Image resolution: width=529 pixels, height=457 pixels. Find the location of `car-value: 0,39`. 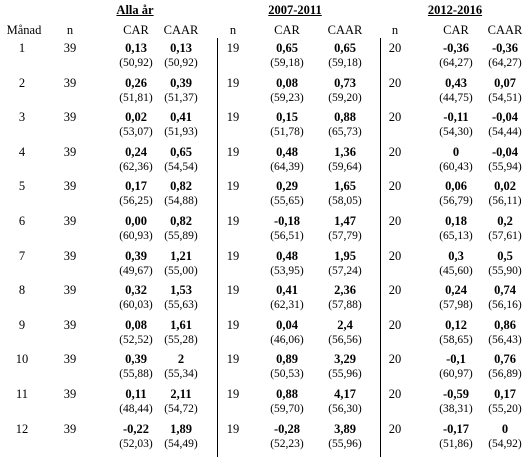

car-value: 0,39 is located at coordinates (136, 255).